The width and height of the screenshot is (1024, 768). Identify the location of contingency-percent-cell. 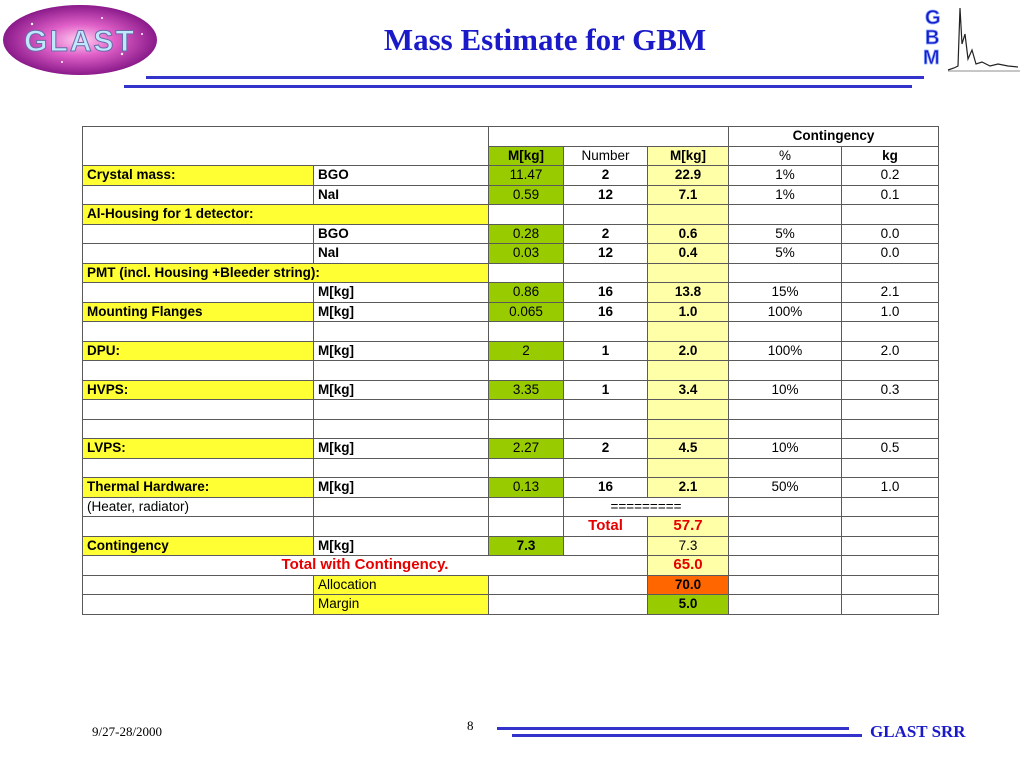
(785, 370).